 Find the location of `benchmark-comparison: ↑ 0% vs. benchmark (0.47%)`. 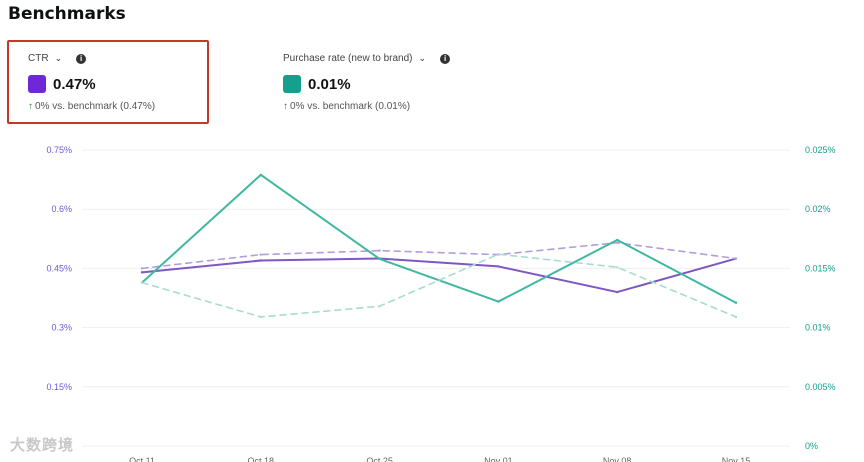

benchmark-comparison: ↑ 0% vs. benchmark (0.47%) is located at coordinates (91, 106).